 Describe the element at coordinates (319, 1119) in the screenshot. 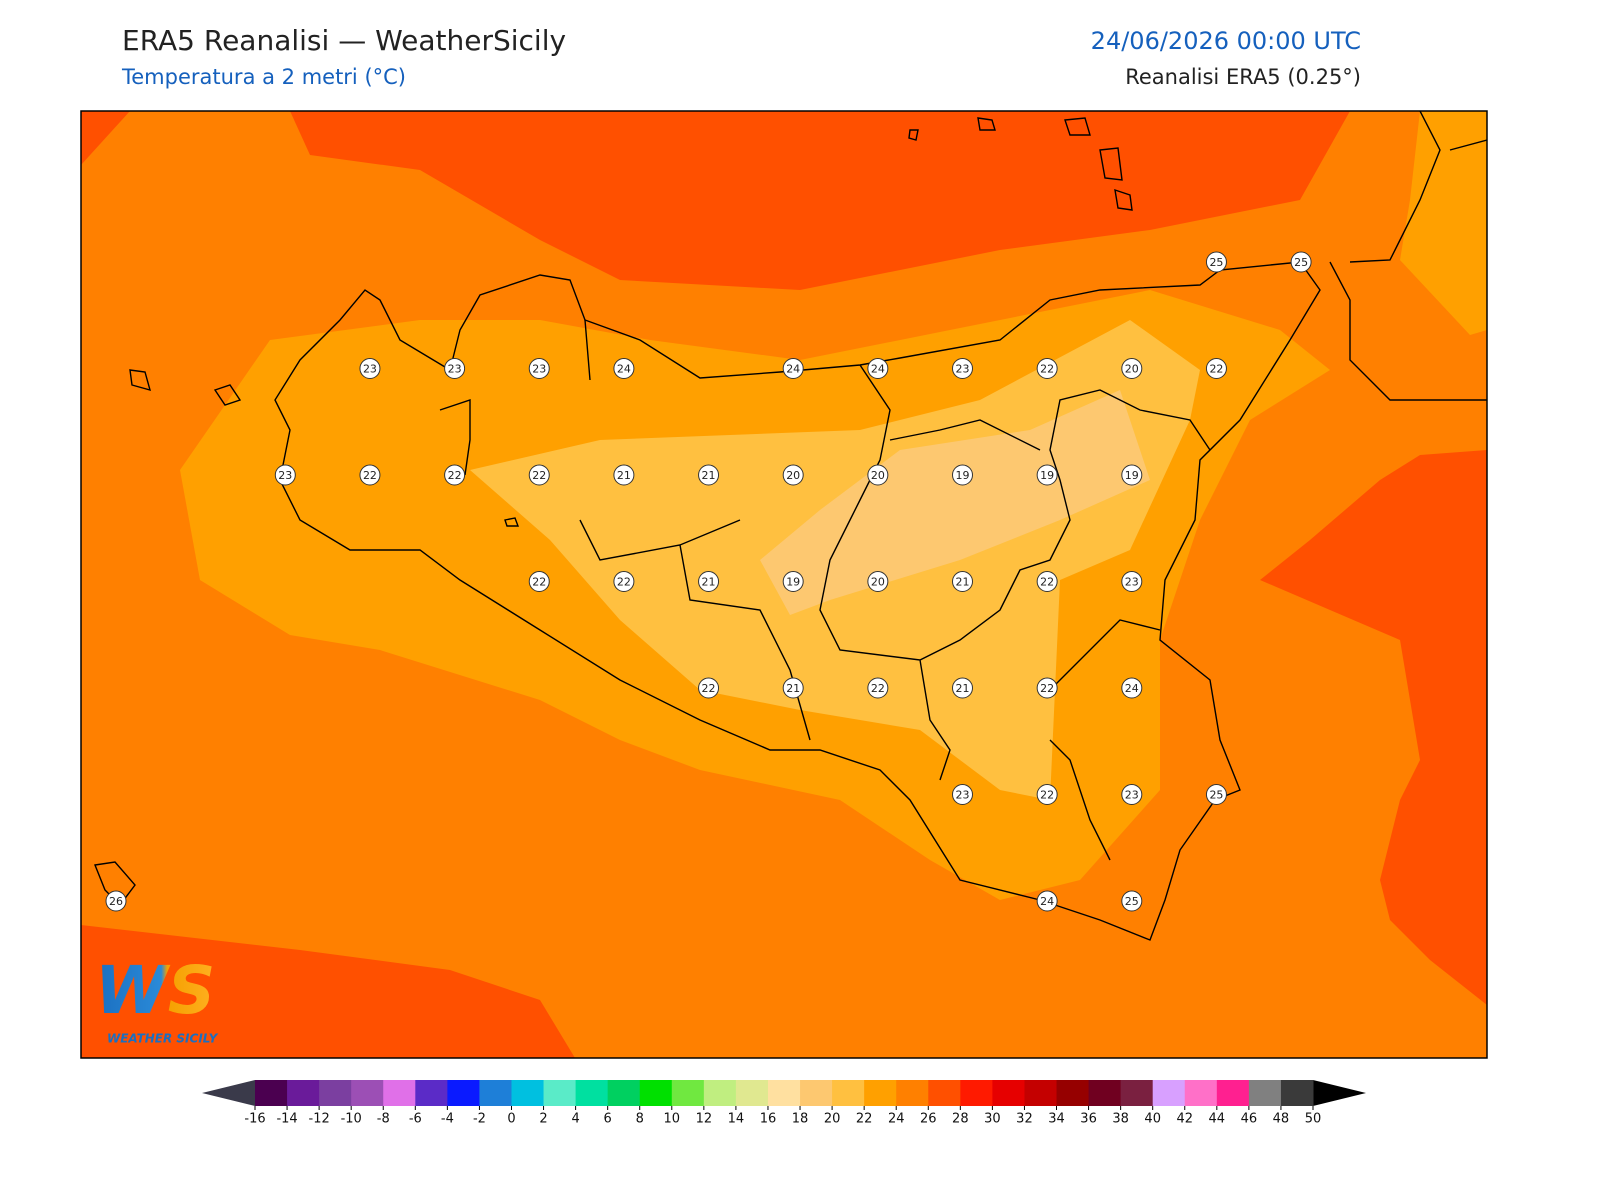

I see `colorbar-tick-label: -12` at that location.